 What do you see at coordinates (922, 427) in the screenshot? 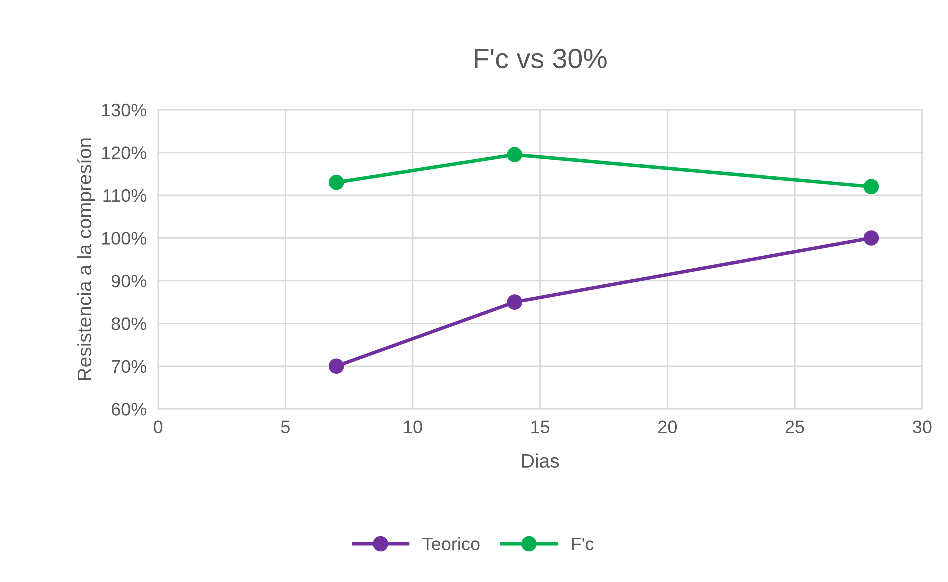
I see `x-tick-label: 30` at bounding box center [922, 427].